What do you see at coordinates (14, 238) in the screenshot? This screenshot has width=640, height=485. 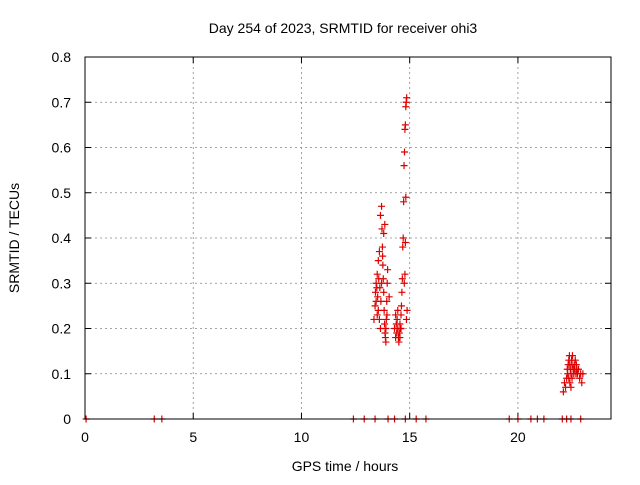 I see `y-axis-label: SRMTID / TECUs` at bounding box center [14, 238].